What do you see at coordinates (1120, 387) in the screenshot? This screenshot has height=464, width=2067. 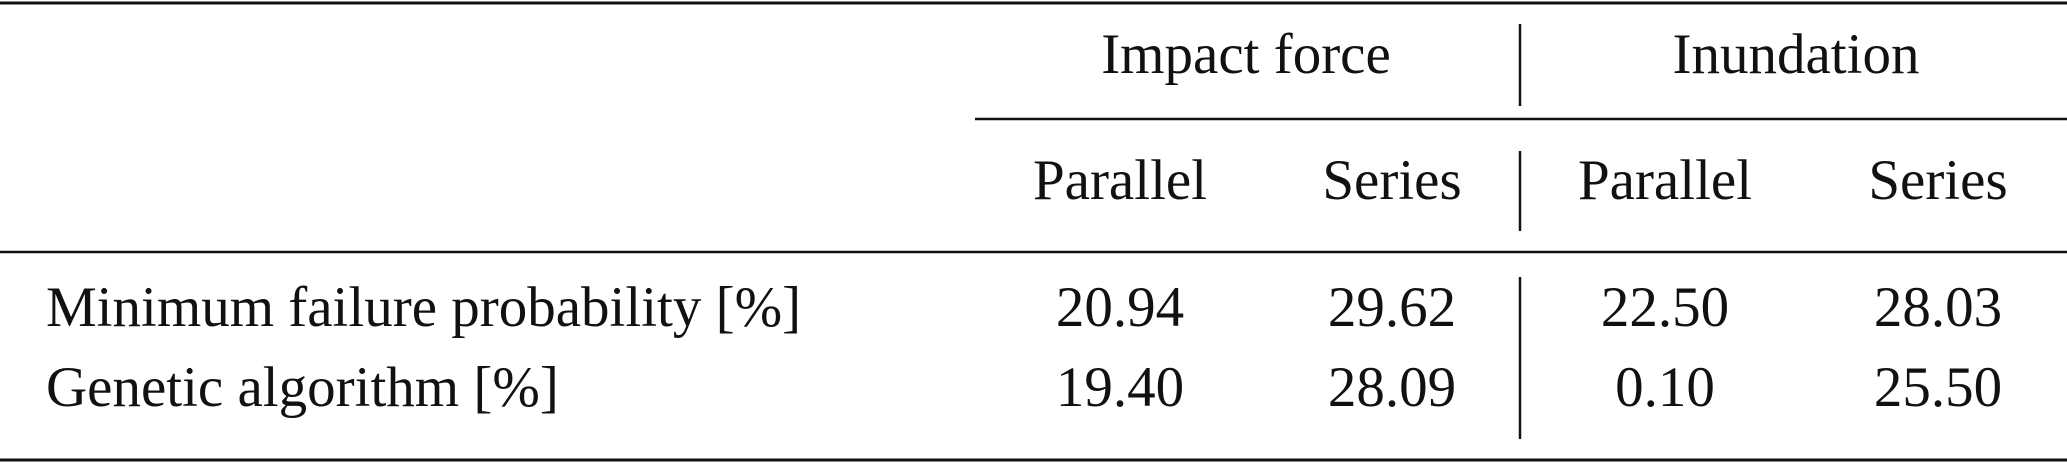 I see `cell: 19.40` at bounding box center [1120, 387].